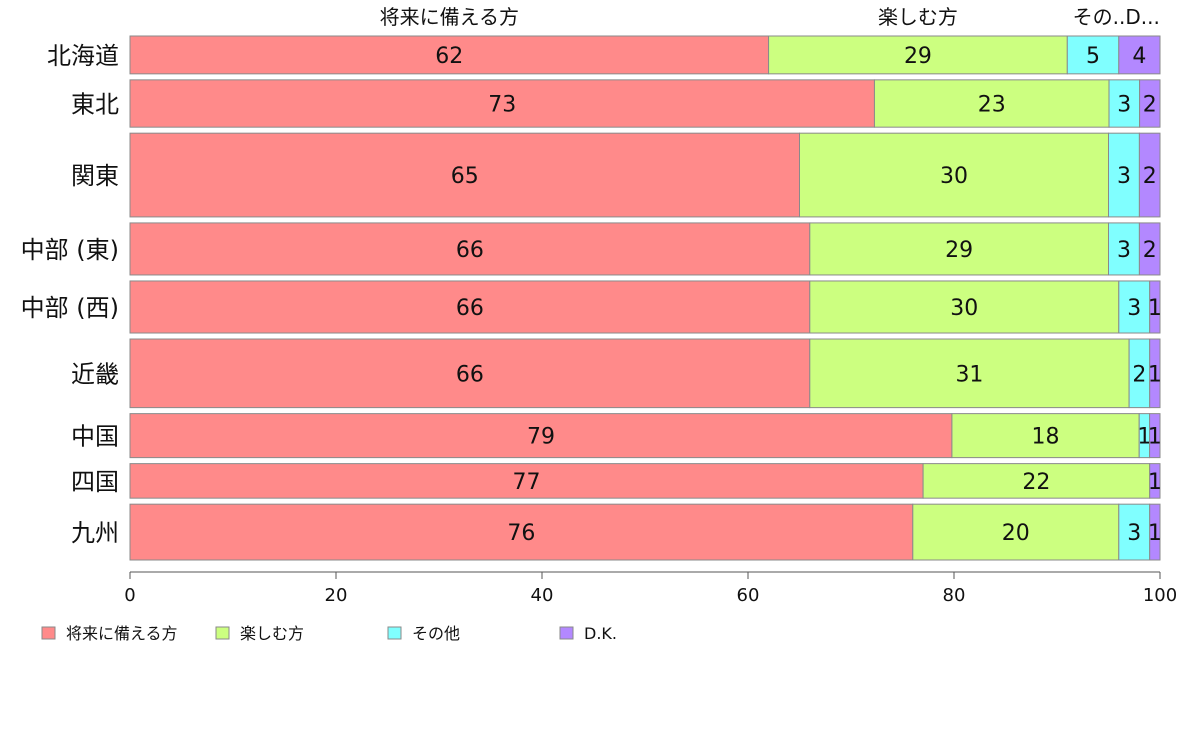 The width and height of the screenshot is (1188, 736). What do you see at coordinates (272, 633) in the screenshot?
I see `legend-label: 楽しむ方` at bounding box center [272, 633].